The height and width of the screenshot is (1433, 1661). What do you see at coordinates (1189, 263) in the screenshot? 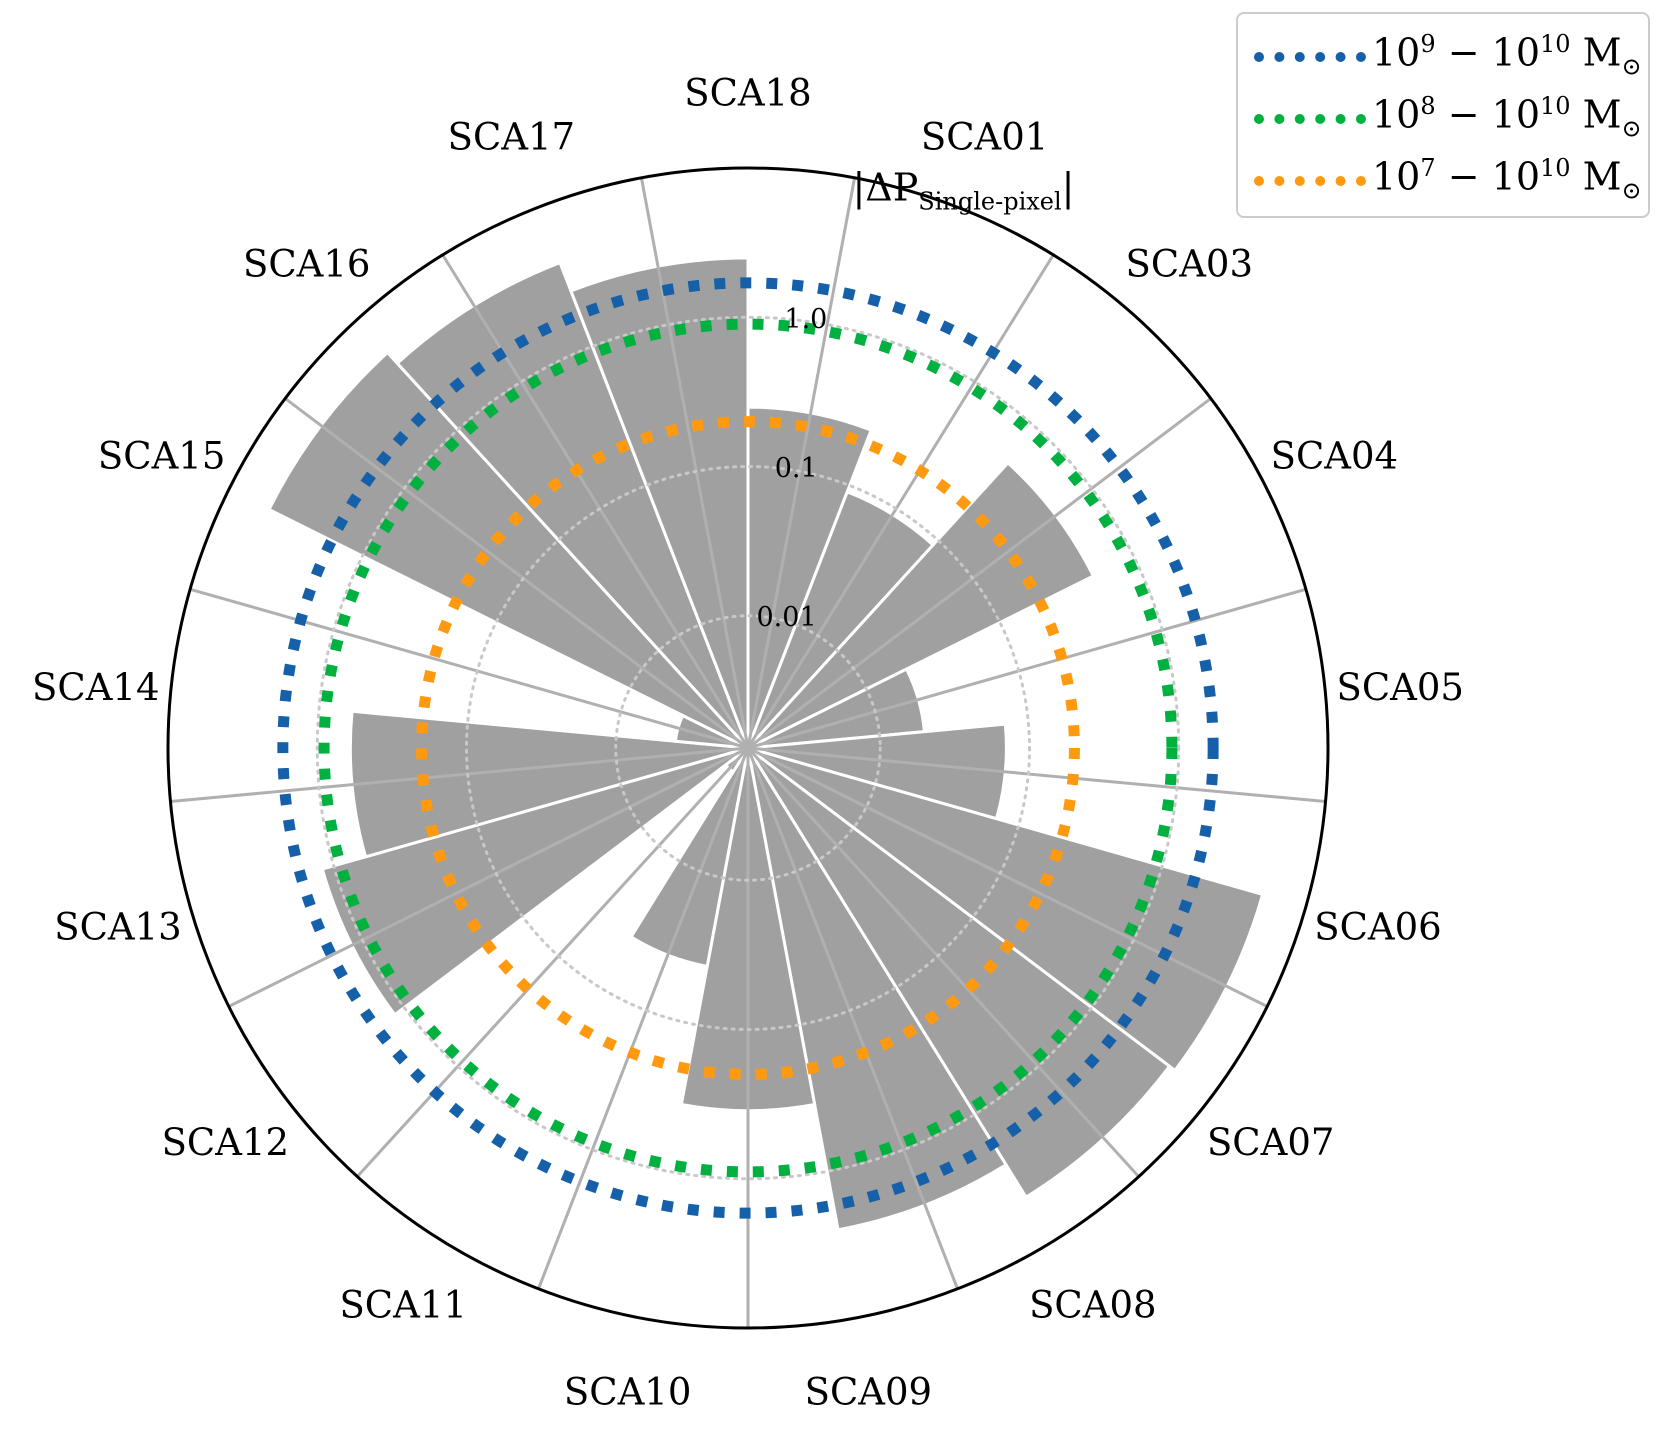
I see `angle-label: SCA03` at bounding box center [1189, 263].